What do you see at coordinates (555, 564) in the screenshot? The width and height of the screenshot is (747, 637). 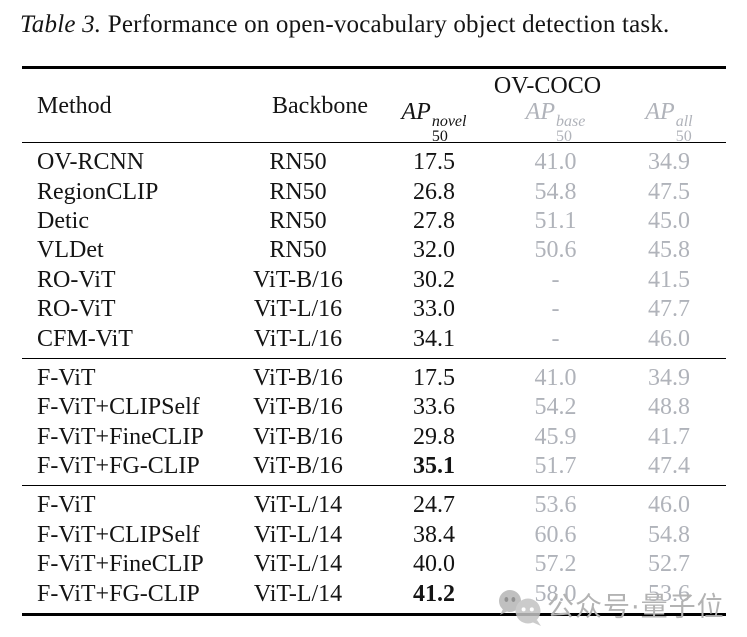 I see `ap-base-cell: 57.2` at bounding box center [555, 564].